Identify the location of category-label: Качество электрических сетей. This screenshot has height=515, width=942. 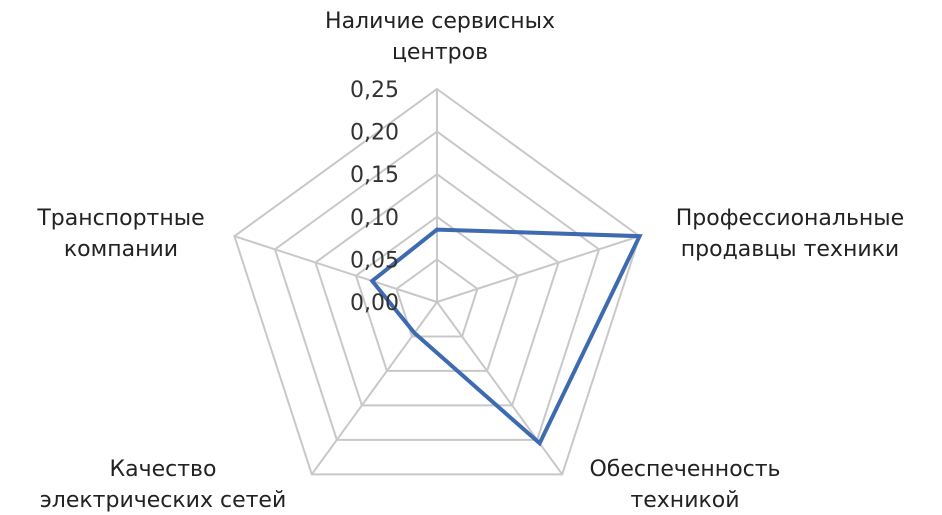
(163, 485).